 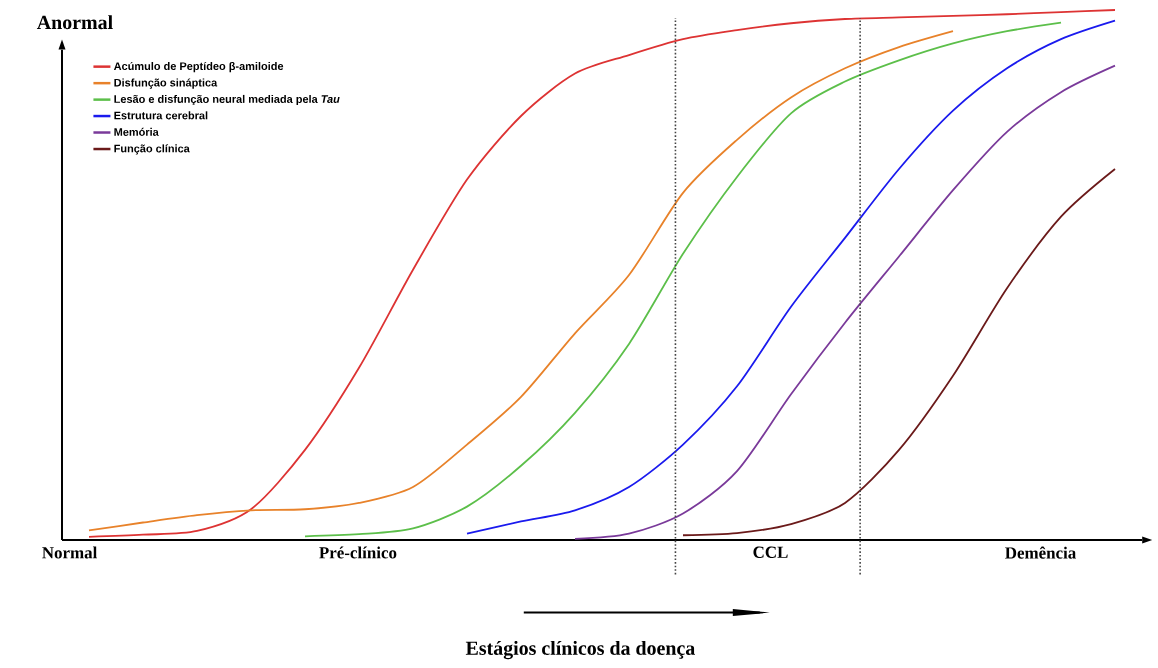 What do you see at coordinates (770, 552) in the screenshot?
I see `text: CCL` at bounding box center [770, 552].